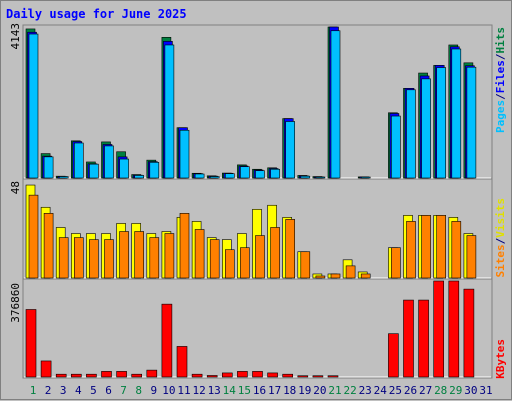  What do you see at coordinates (15, 303) in the screenshot?
I see `max-label-kbytes: 376860` at bounding box center [15, 303].